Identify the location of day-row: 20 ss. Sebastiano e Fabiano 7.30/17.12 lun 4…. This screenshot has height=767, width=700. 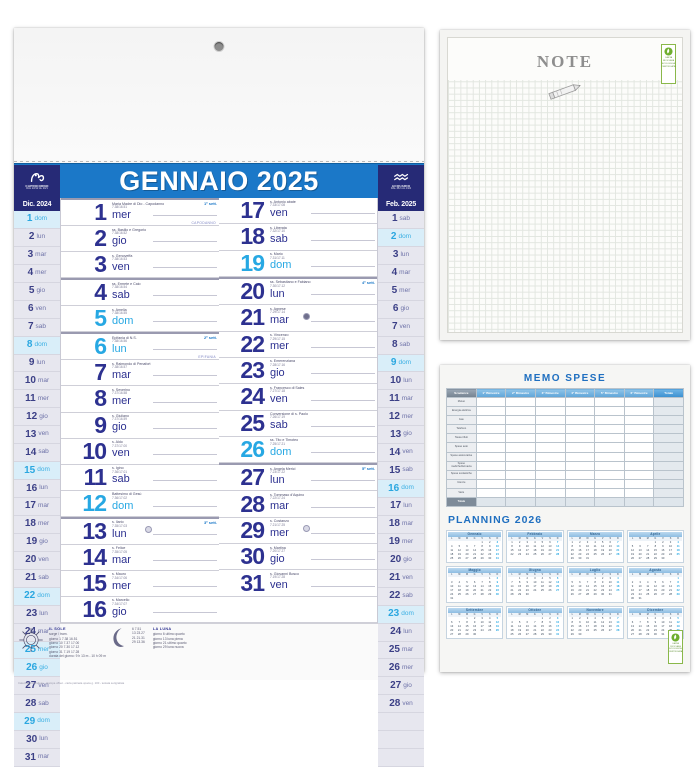
(298, 291).